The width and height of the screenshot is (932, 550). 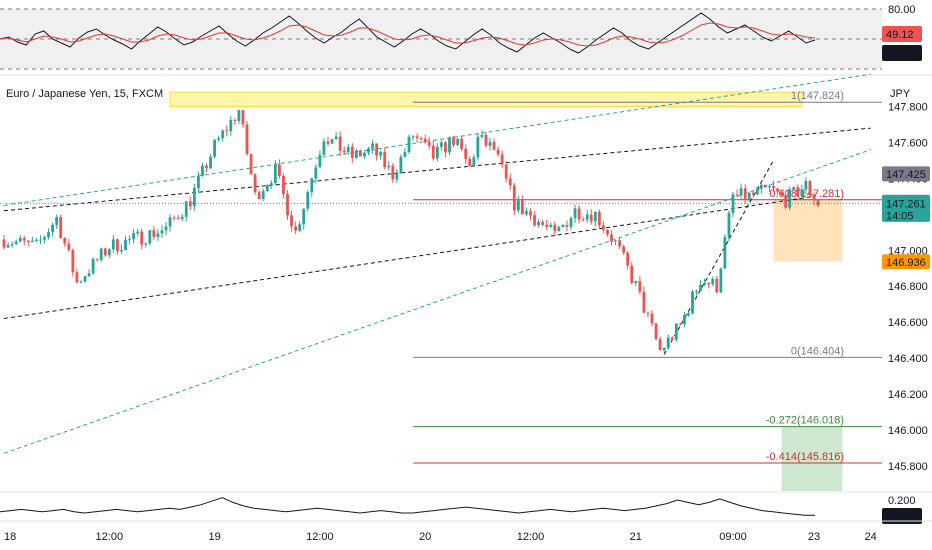 What do you see at coordinates (817, 96) in the screenshot?
I see `fib-level-label: 1(147.824)` at bounding box center [817, 96].